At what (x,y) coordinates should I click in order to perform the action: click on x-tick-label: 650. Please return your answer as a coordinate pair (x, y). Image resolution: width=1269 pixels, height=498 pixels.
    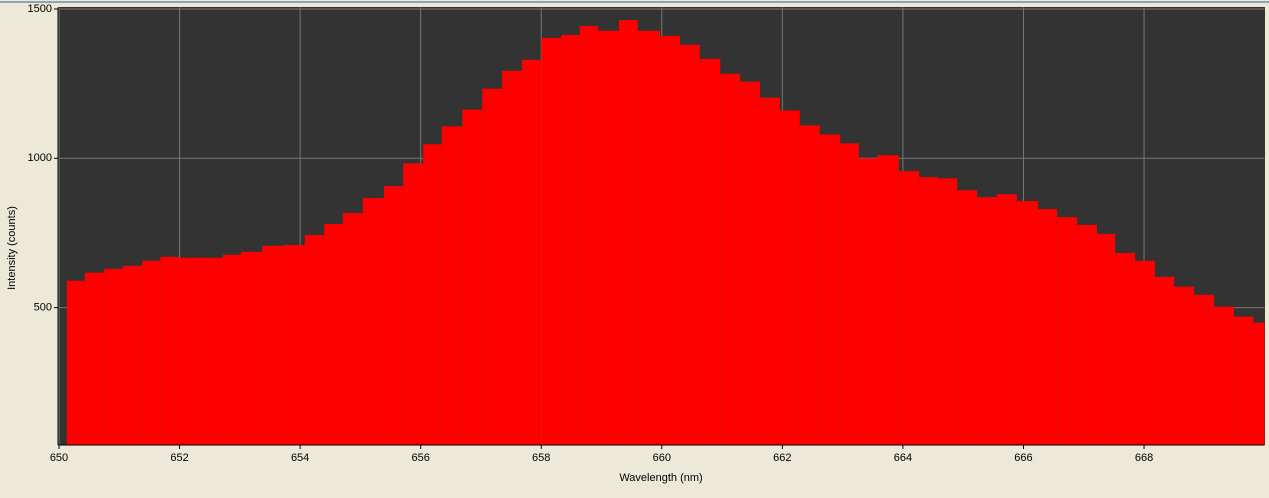
    Looking at the image, I should click on (59, 458).